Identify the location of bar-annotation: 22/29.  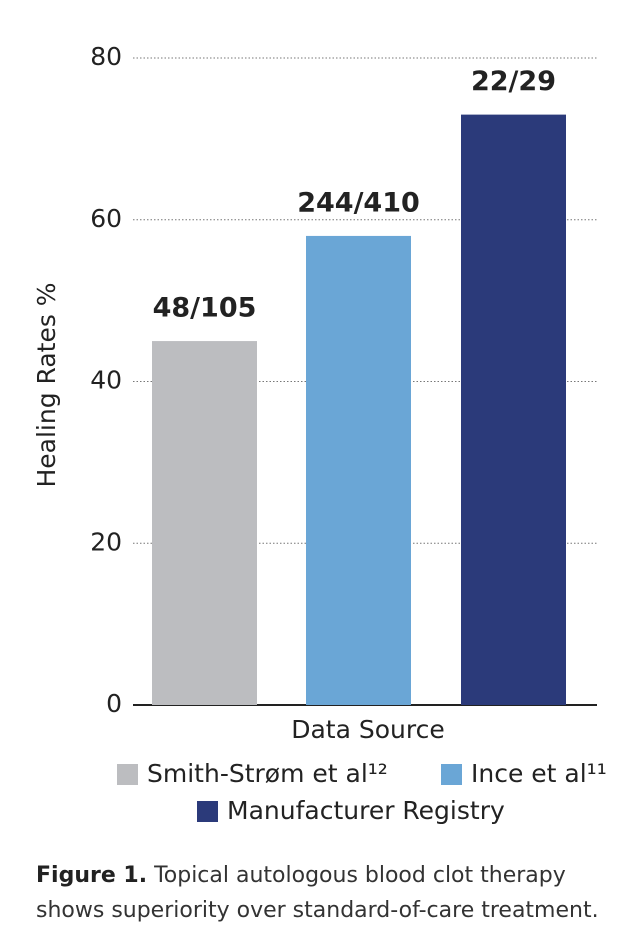
(513, 81).